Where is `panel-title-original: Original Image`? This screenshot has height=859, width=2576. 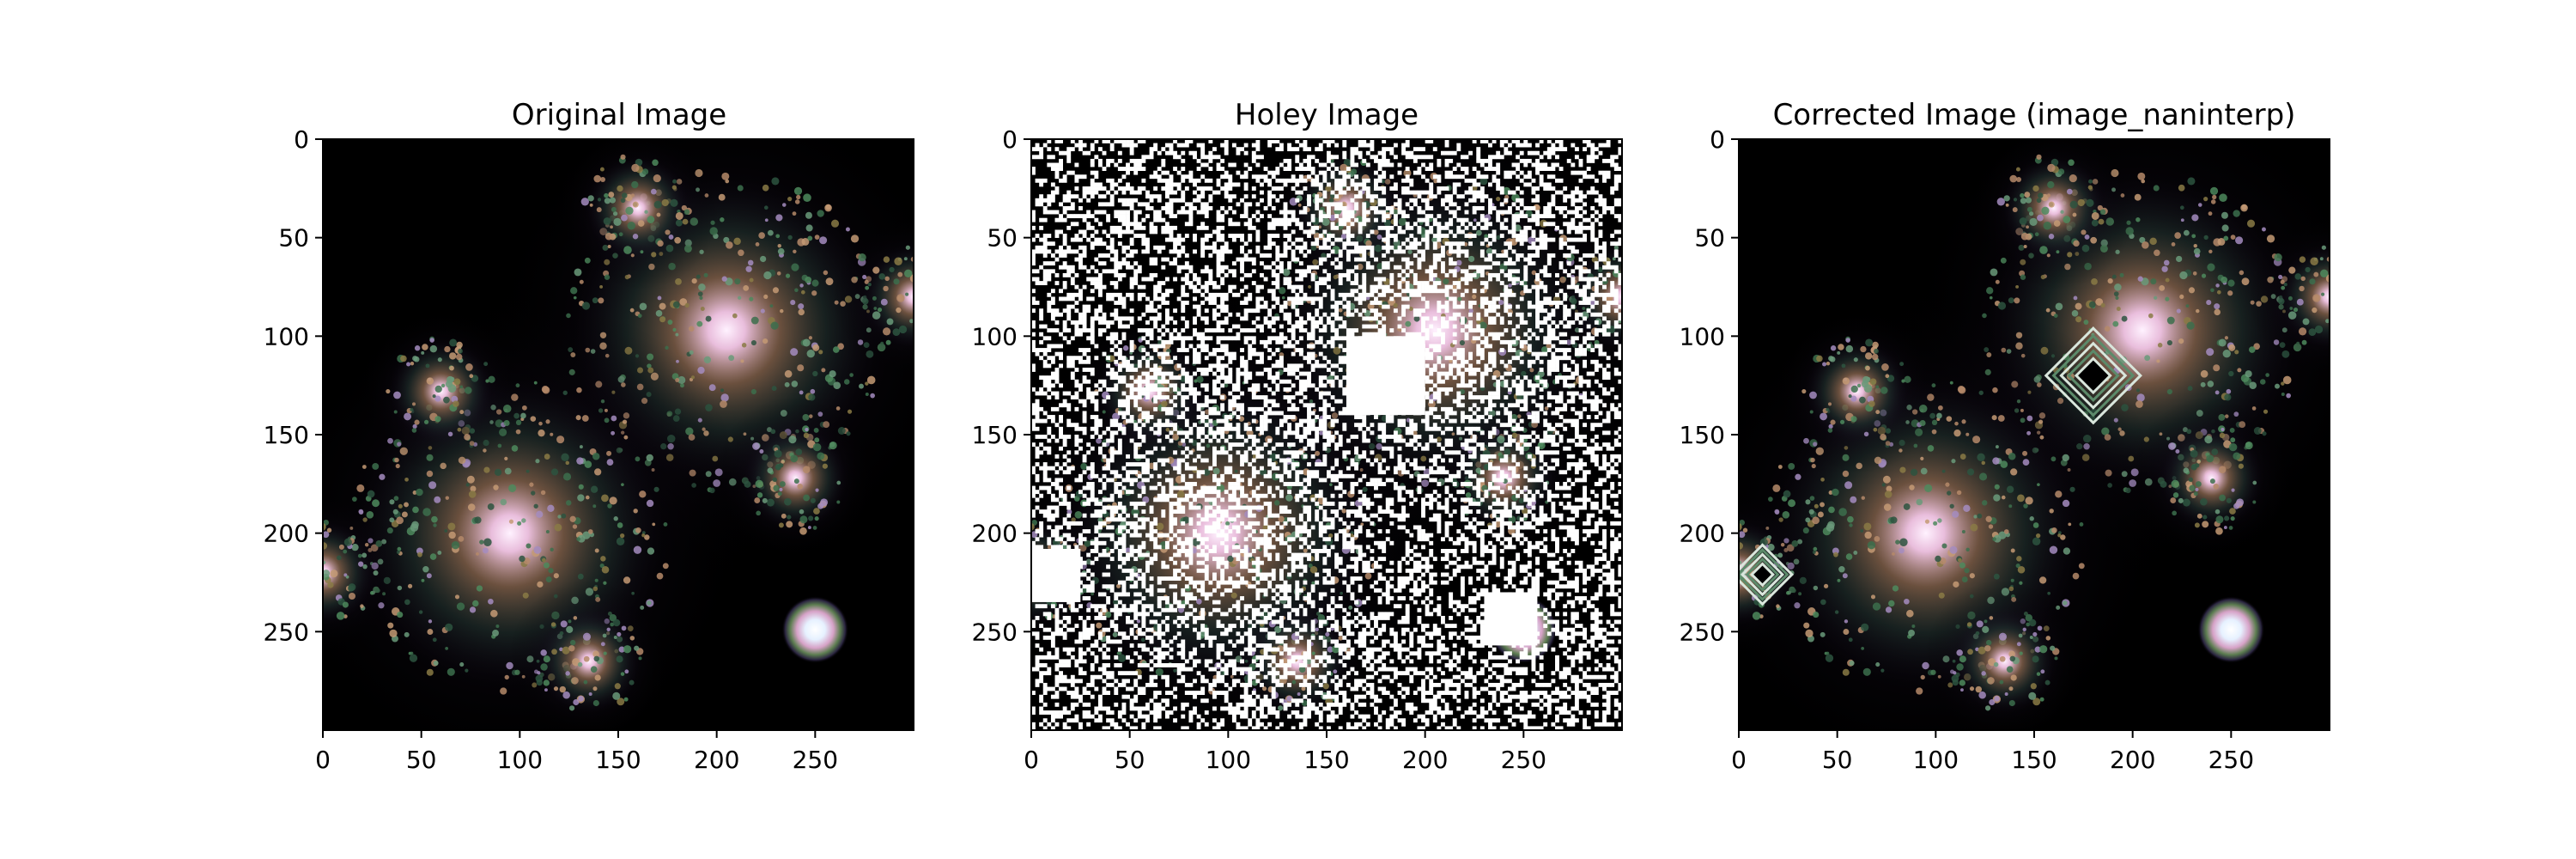
panel-title-original: Original Image is located at coordinates (619, 115).